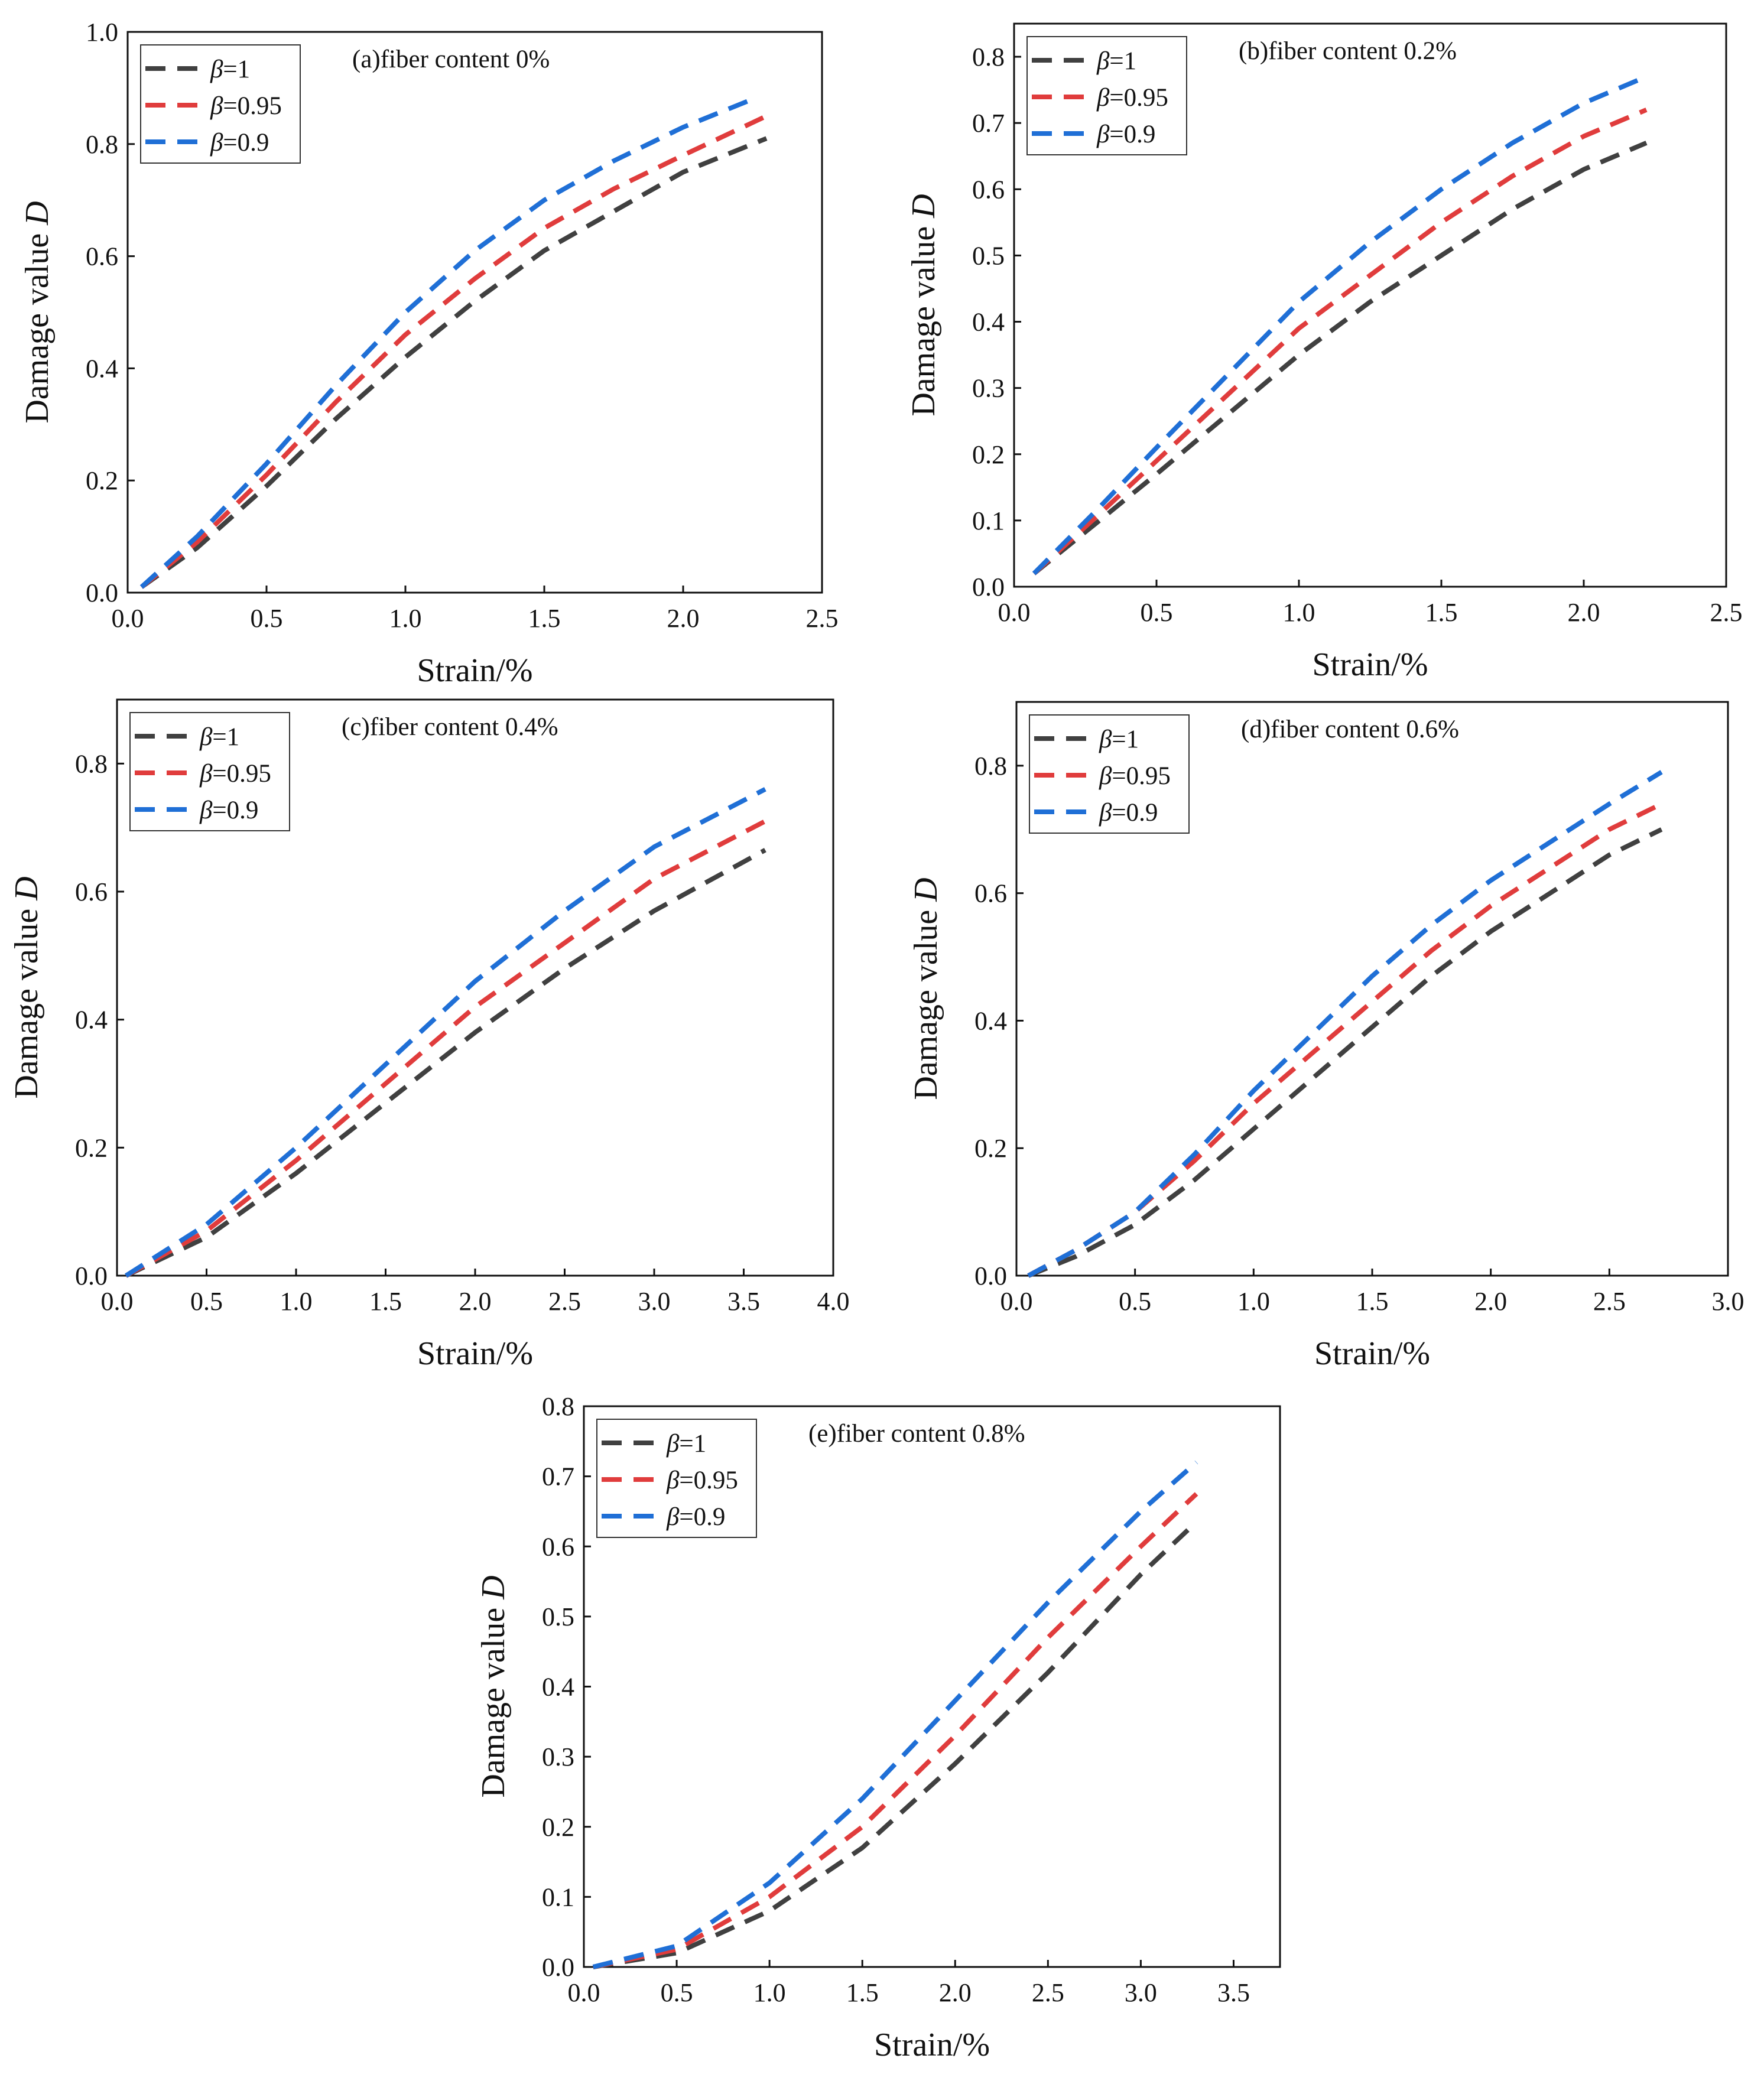 This screenshot has width=1764, height=2081. Describe the element at coordinates (916, 1434) in the screenshot. I see `panel-title: (e)fiber content 0.8%` at that location.